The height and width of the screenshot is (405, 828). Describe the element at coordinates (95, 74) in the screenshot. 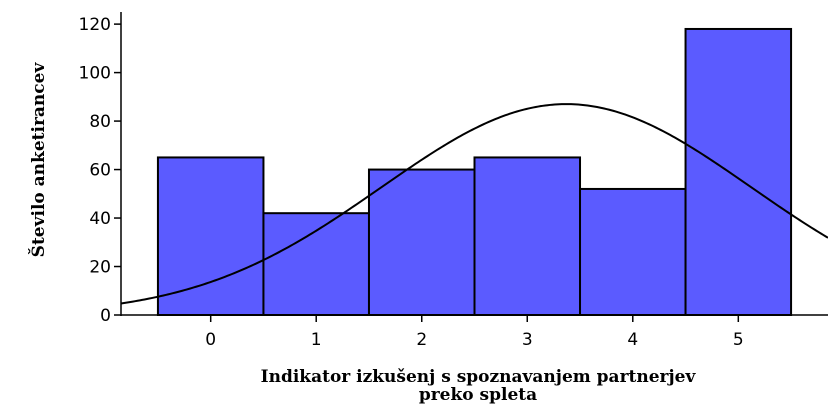

I see `y-tick-label-100: 100` at that location.